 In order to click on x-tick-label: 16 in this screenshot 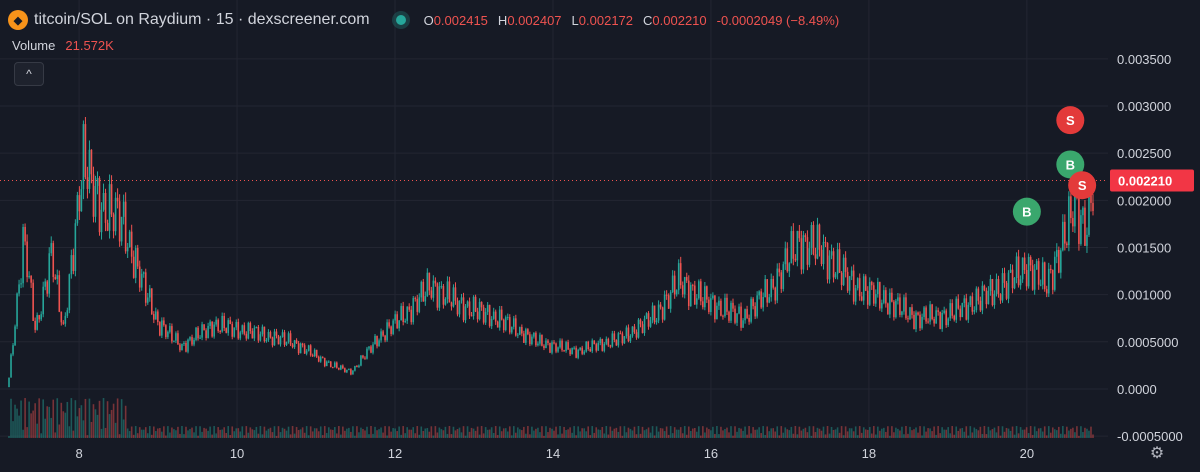, I will do `click(711, 453)`.